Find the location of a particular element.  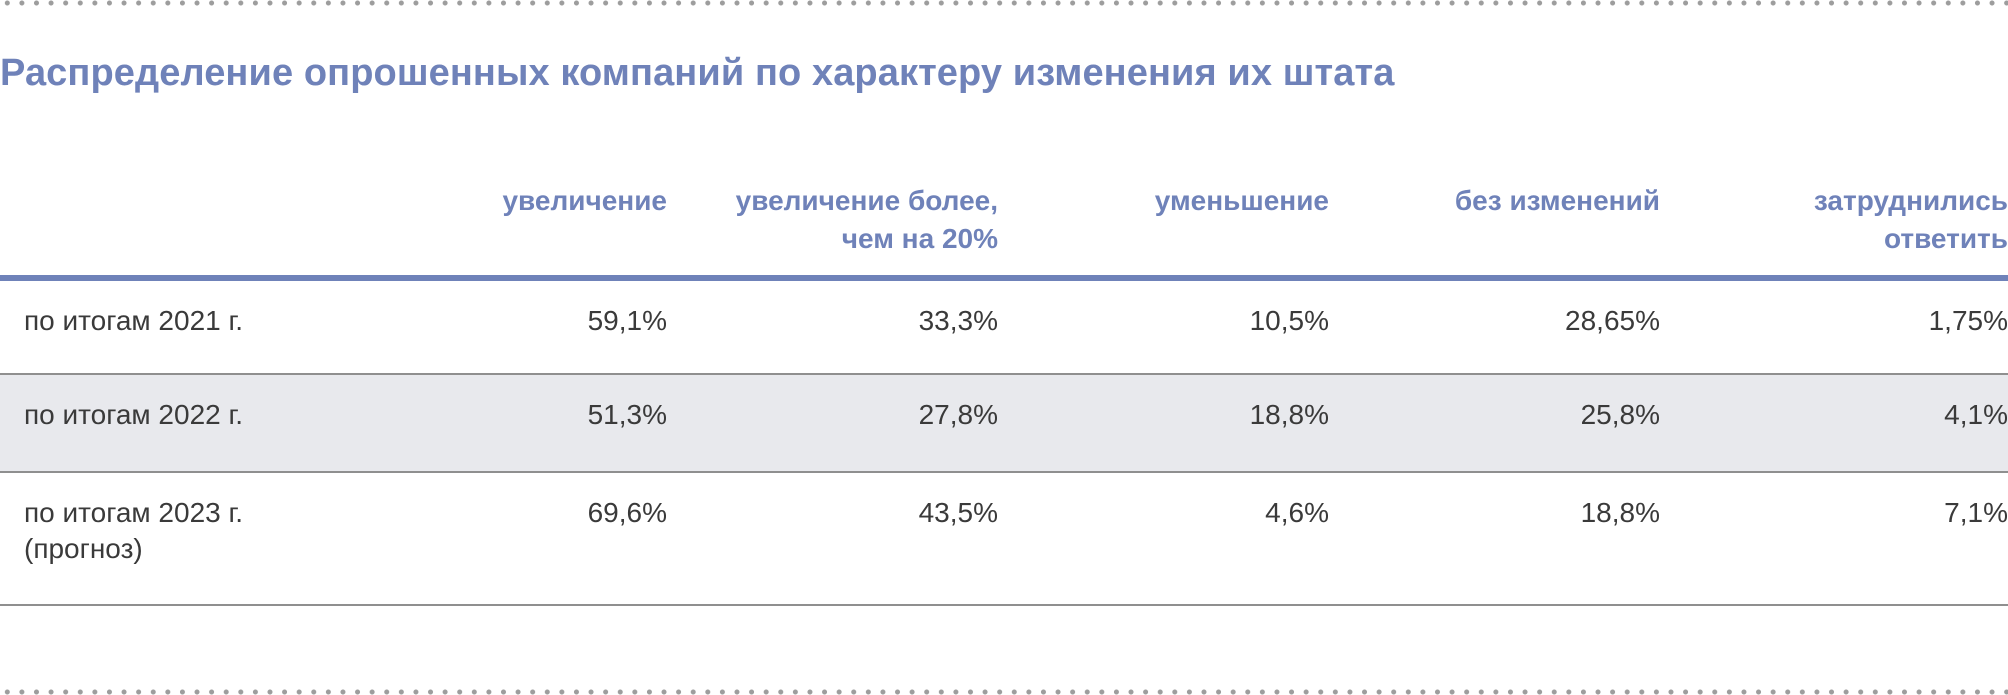

cell-no-change: 25,8% is located at coordinates (1514, 423).